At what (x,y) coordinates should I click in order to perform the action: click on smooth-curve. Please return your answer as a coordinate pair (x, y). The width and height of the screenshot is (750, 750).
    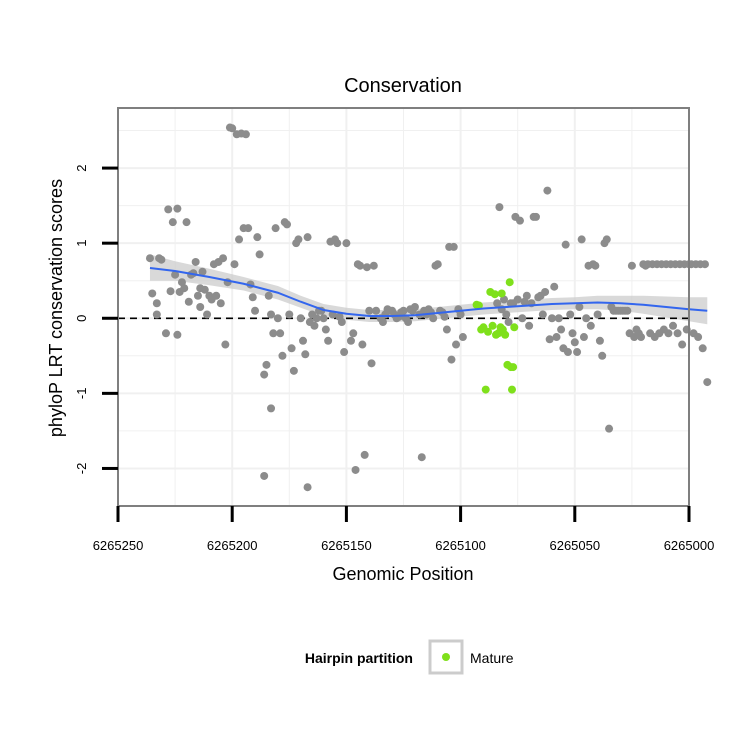
    Looking at the image, I should click on (428, 292).